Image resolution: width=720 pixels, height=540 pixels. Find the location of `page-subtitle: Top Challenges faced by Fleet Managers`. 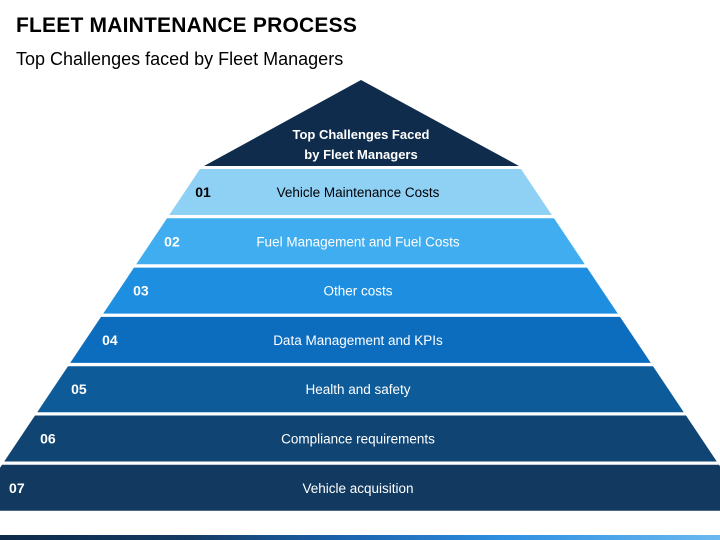

page-subtitle: Top Challenges faced by Fleet Managers is located at coordinates (180, 59).